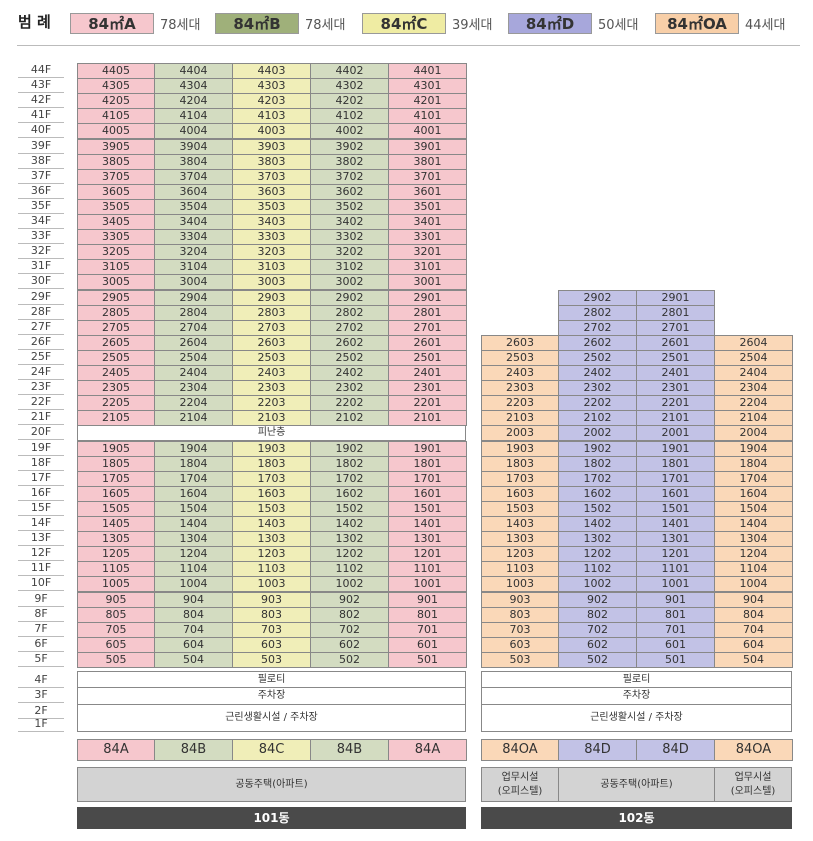 This screenshot has height=841, width=813. What do you see at coordinates (597, 614) in the screenshot?
I see `unit-cell: 802` at bounding box center [597, 614].